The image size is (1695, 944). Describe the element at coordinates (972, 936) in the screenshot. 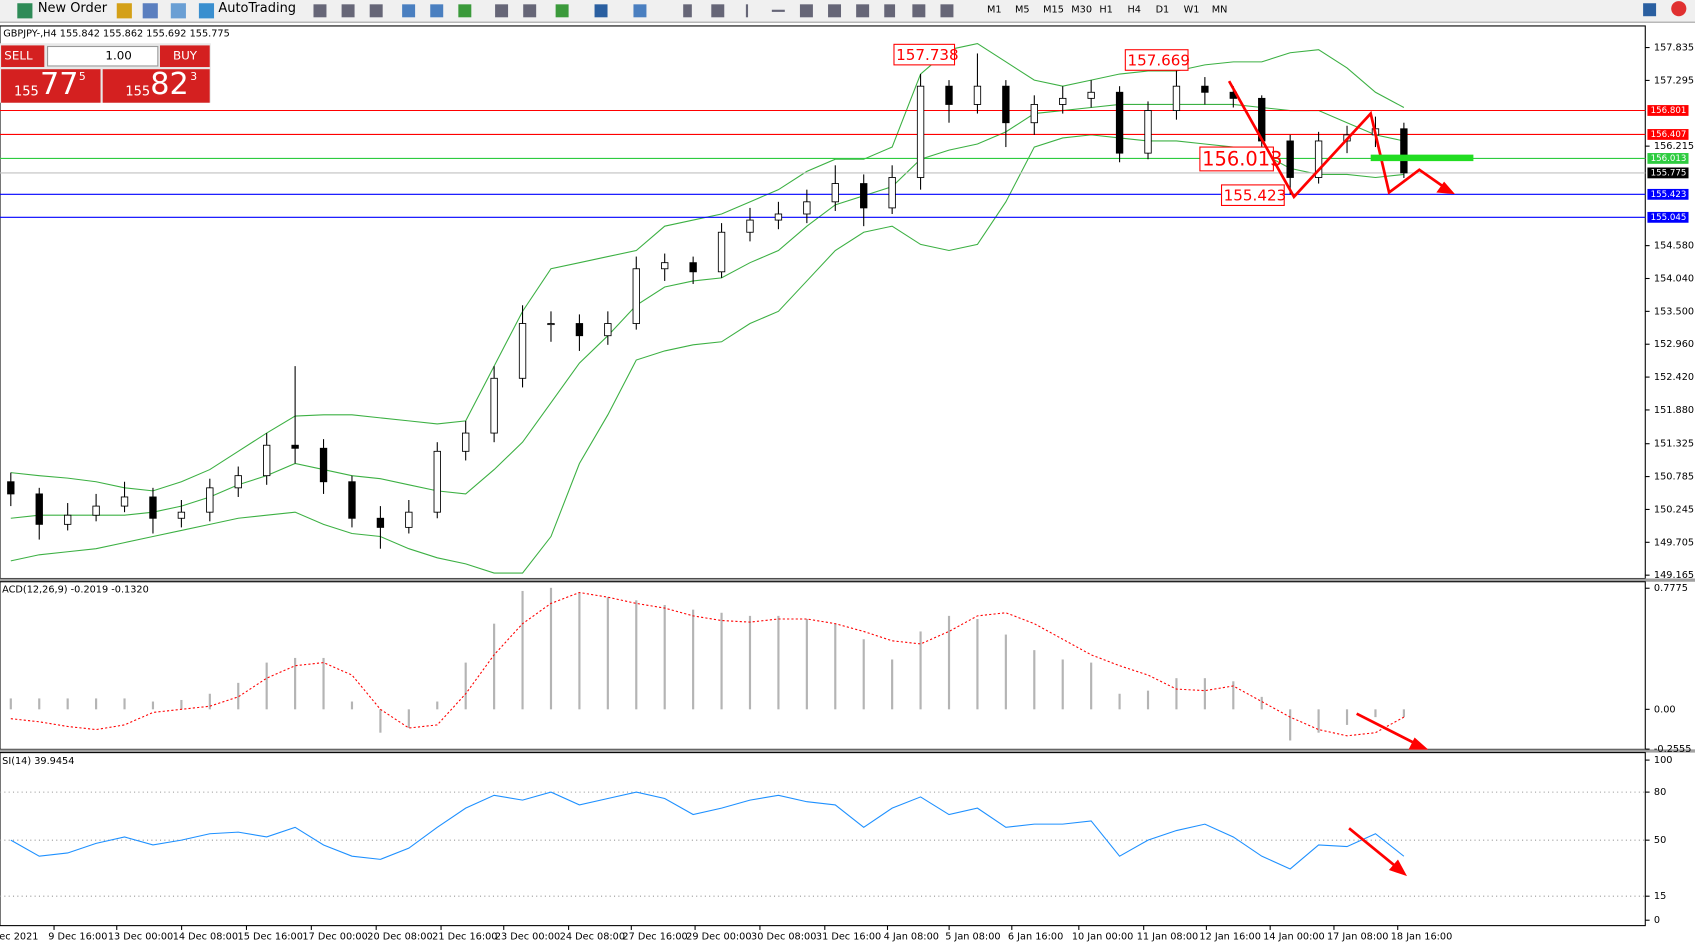

I see `x-tick-label: 5 Jan 08:00` at that location.